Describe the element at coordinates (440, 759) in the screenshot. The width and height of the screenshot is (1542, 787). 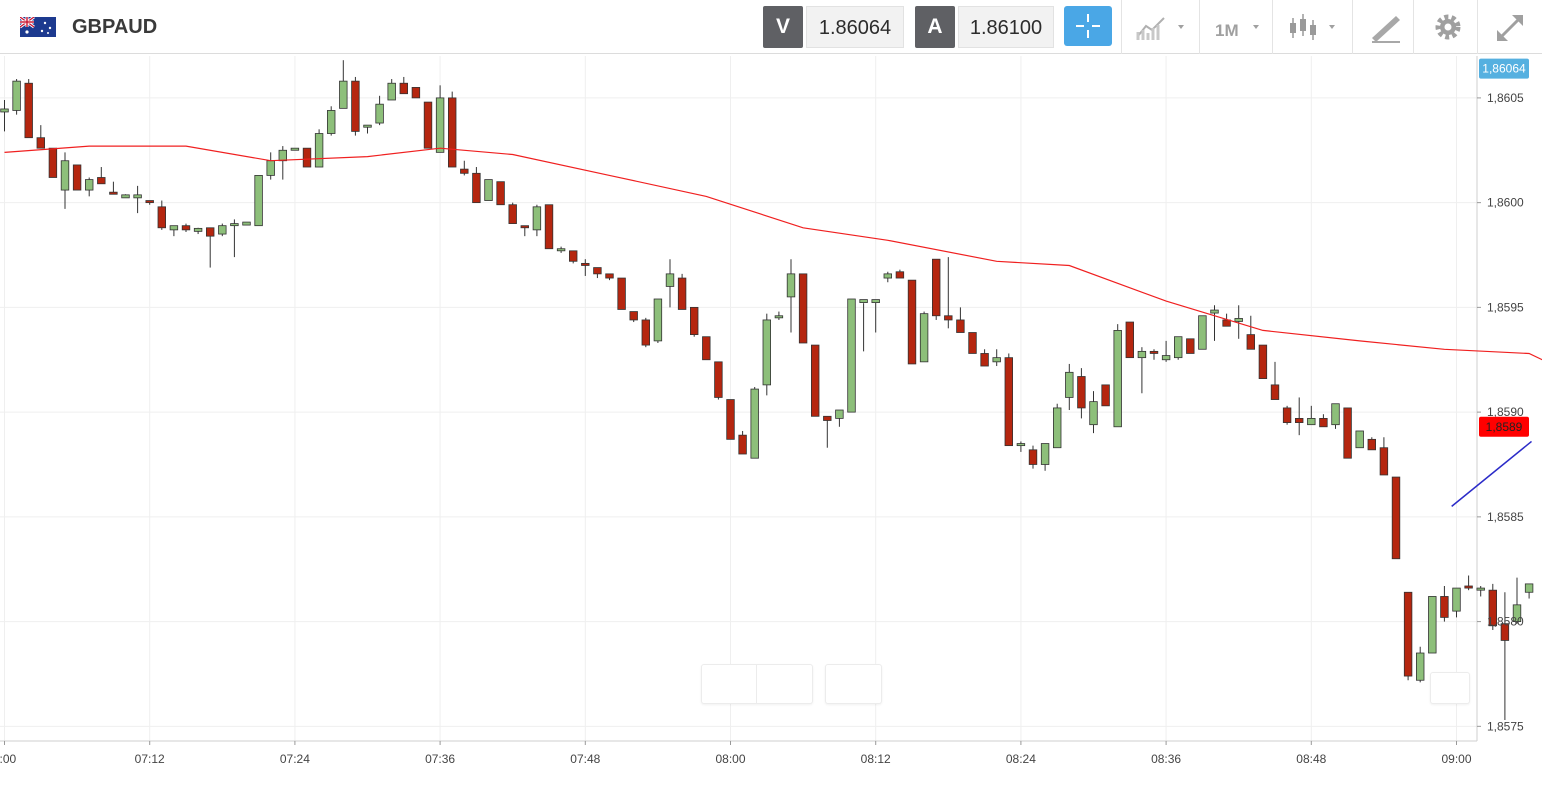
I see `x-tick-label: 07:36` at that location.